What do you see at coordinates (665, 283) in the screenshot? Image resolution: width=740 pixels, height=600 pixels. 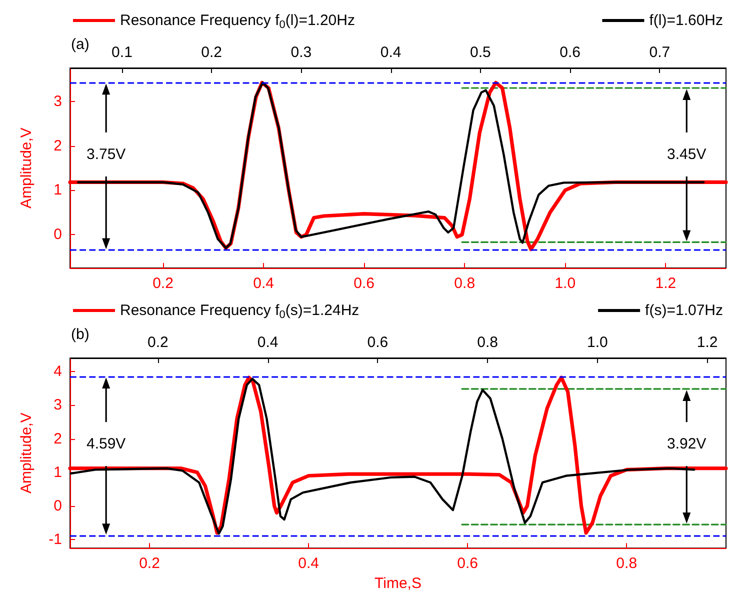 I see `x-tick-label: 1.2` at bounding box center [665, 283].